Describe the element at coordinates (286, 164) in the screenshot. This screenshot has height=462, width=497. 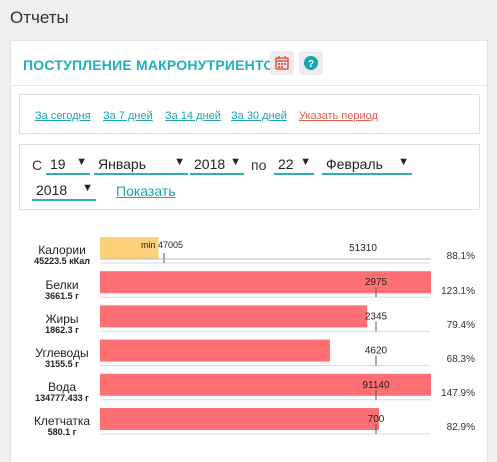
I see `to-day-value: 22` at that location.